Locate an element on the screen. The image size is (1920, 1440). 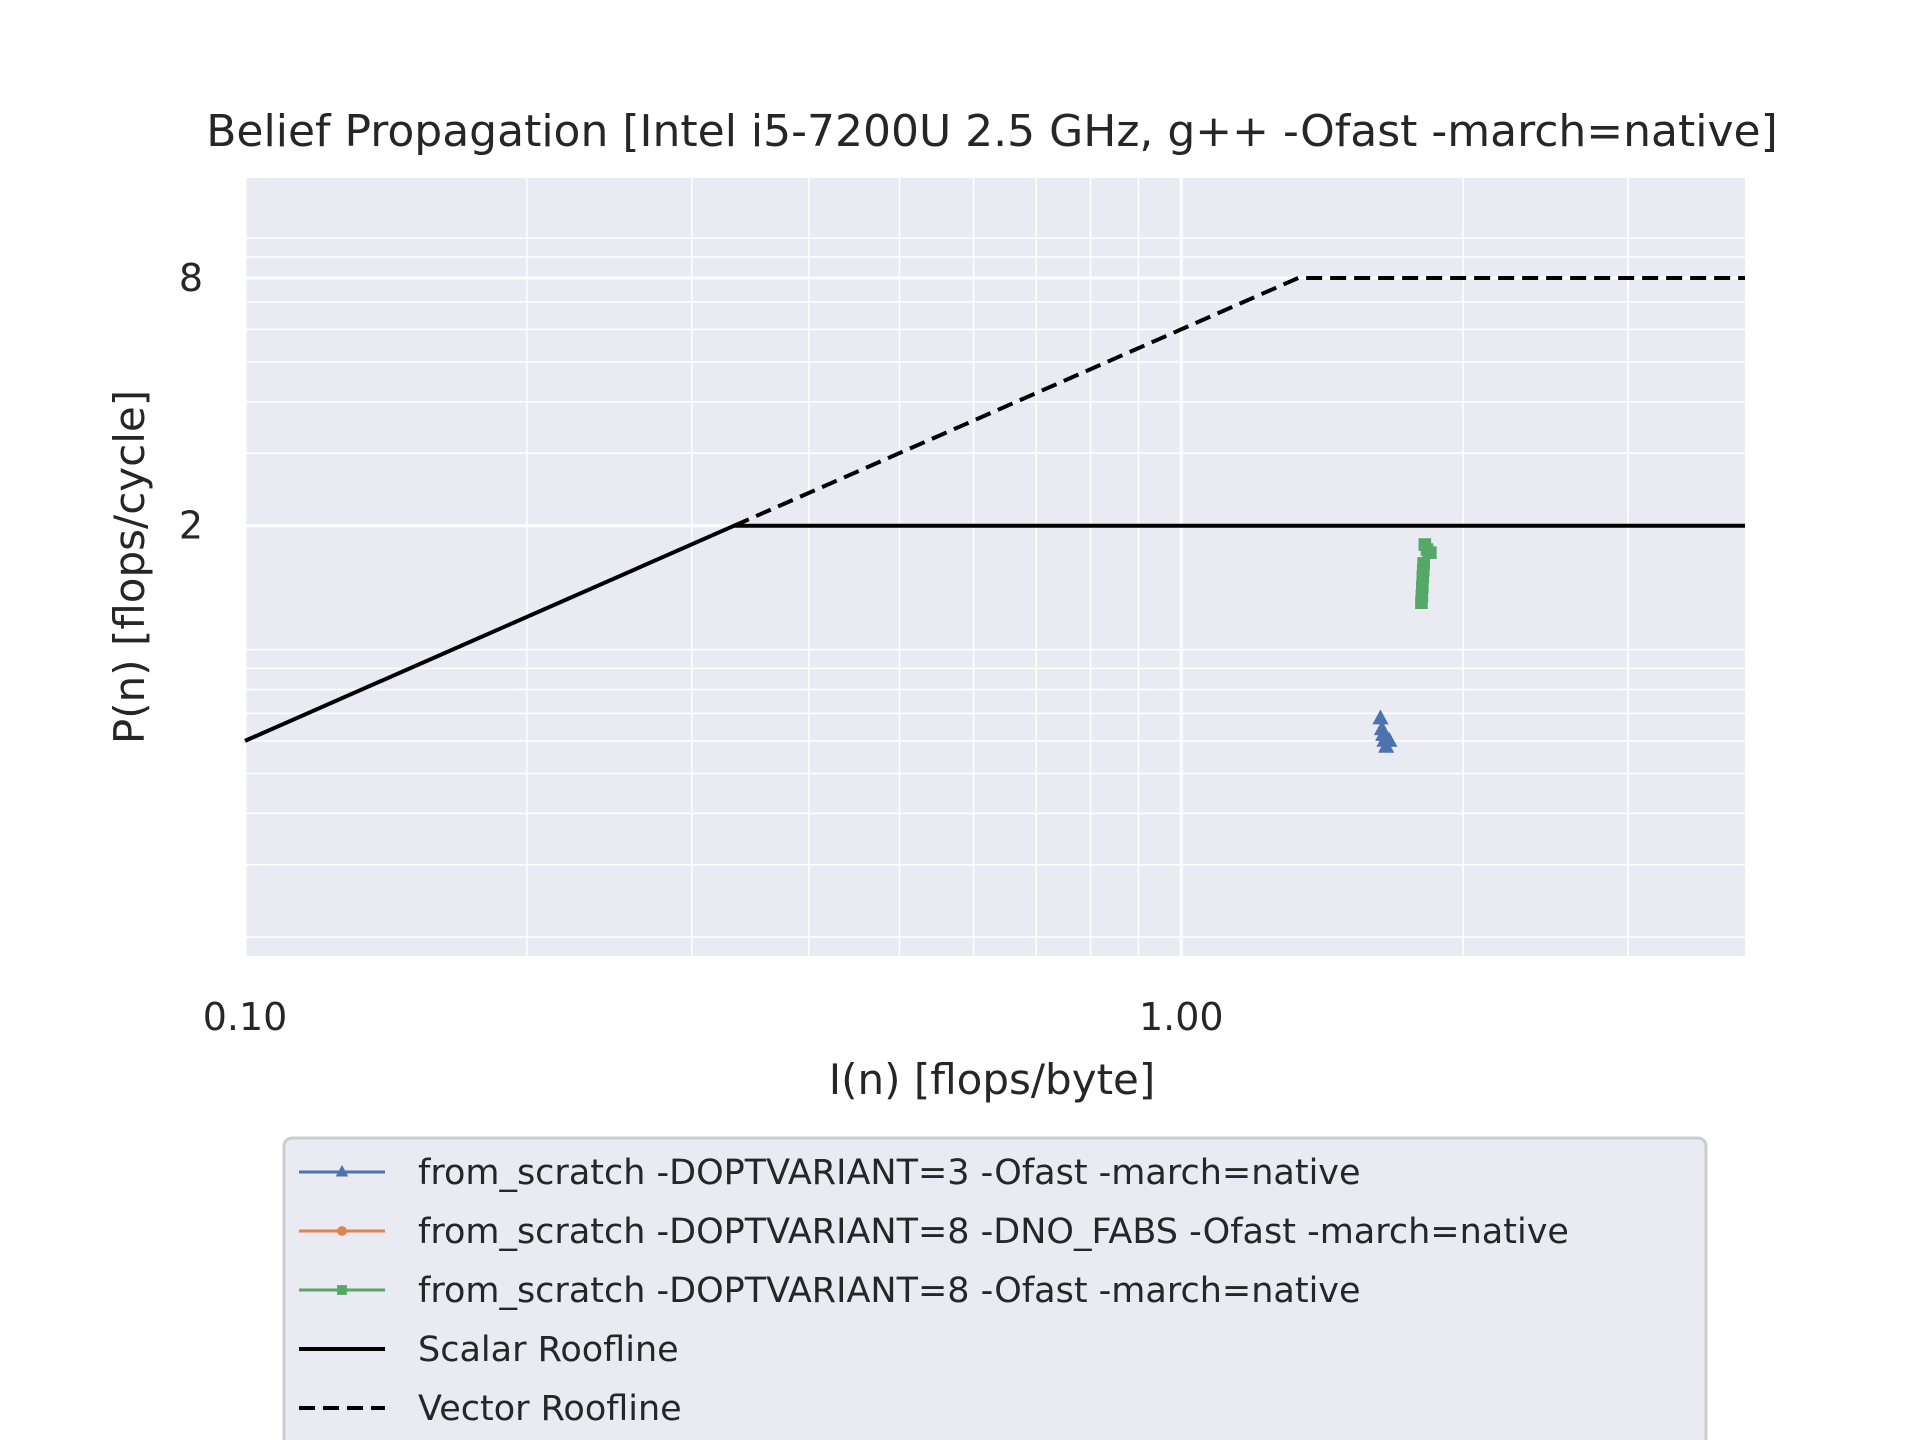
x-axis-label: I(n) [flops/byte] is located at coordinates (992, 1079).